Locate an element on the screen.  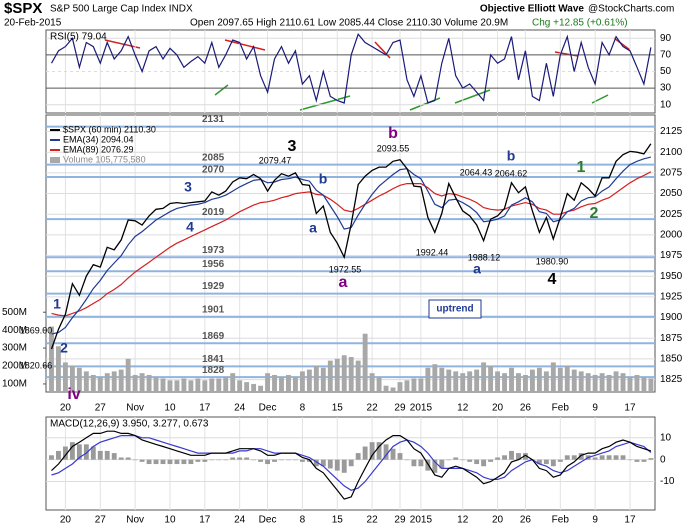
y-tick-label: 90 is located at coordinates (666, 38).